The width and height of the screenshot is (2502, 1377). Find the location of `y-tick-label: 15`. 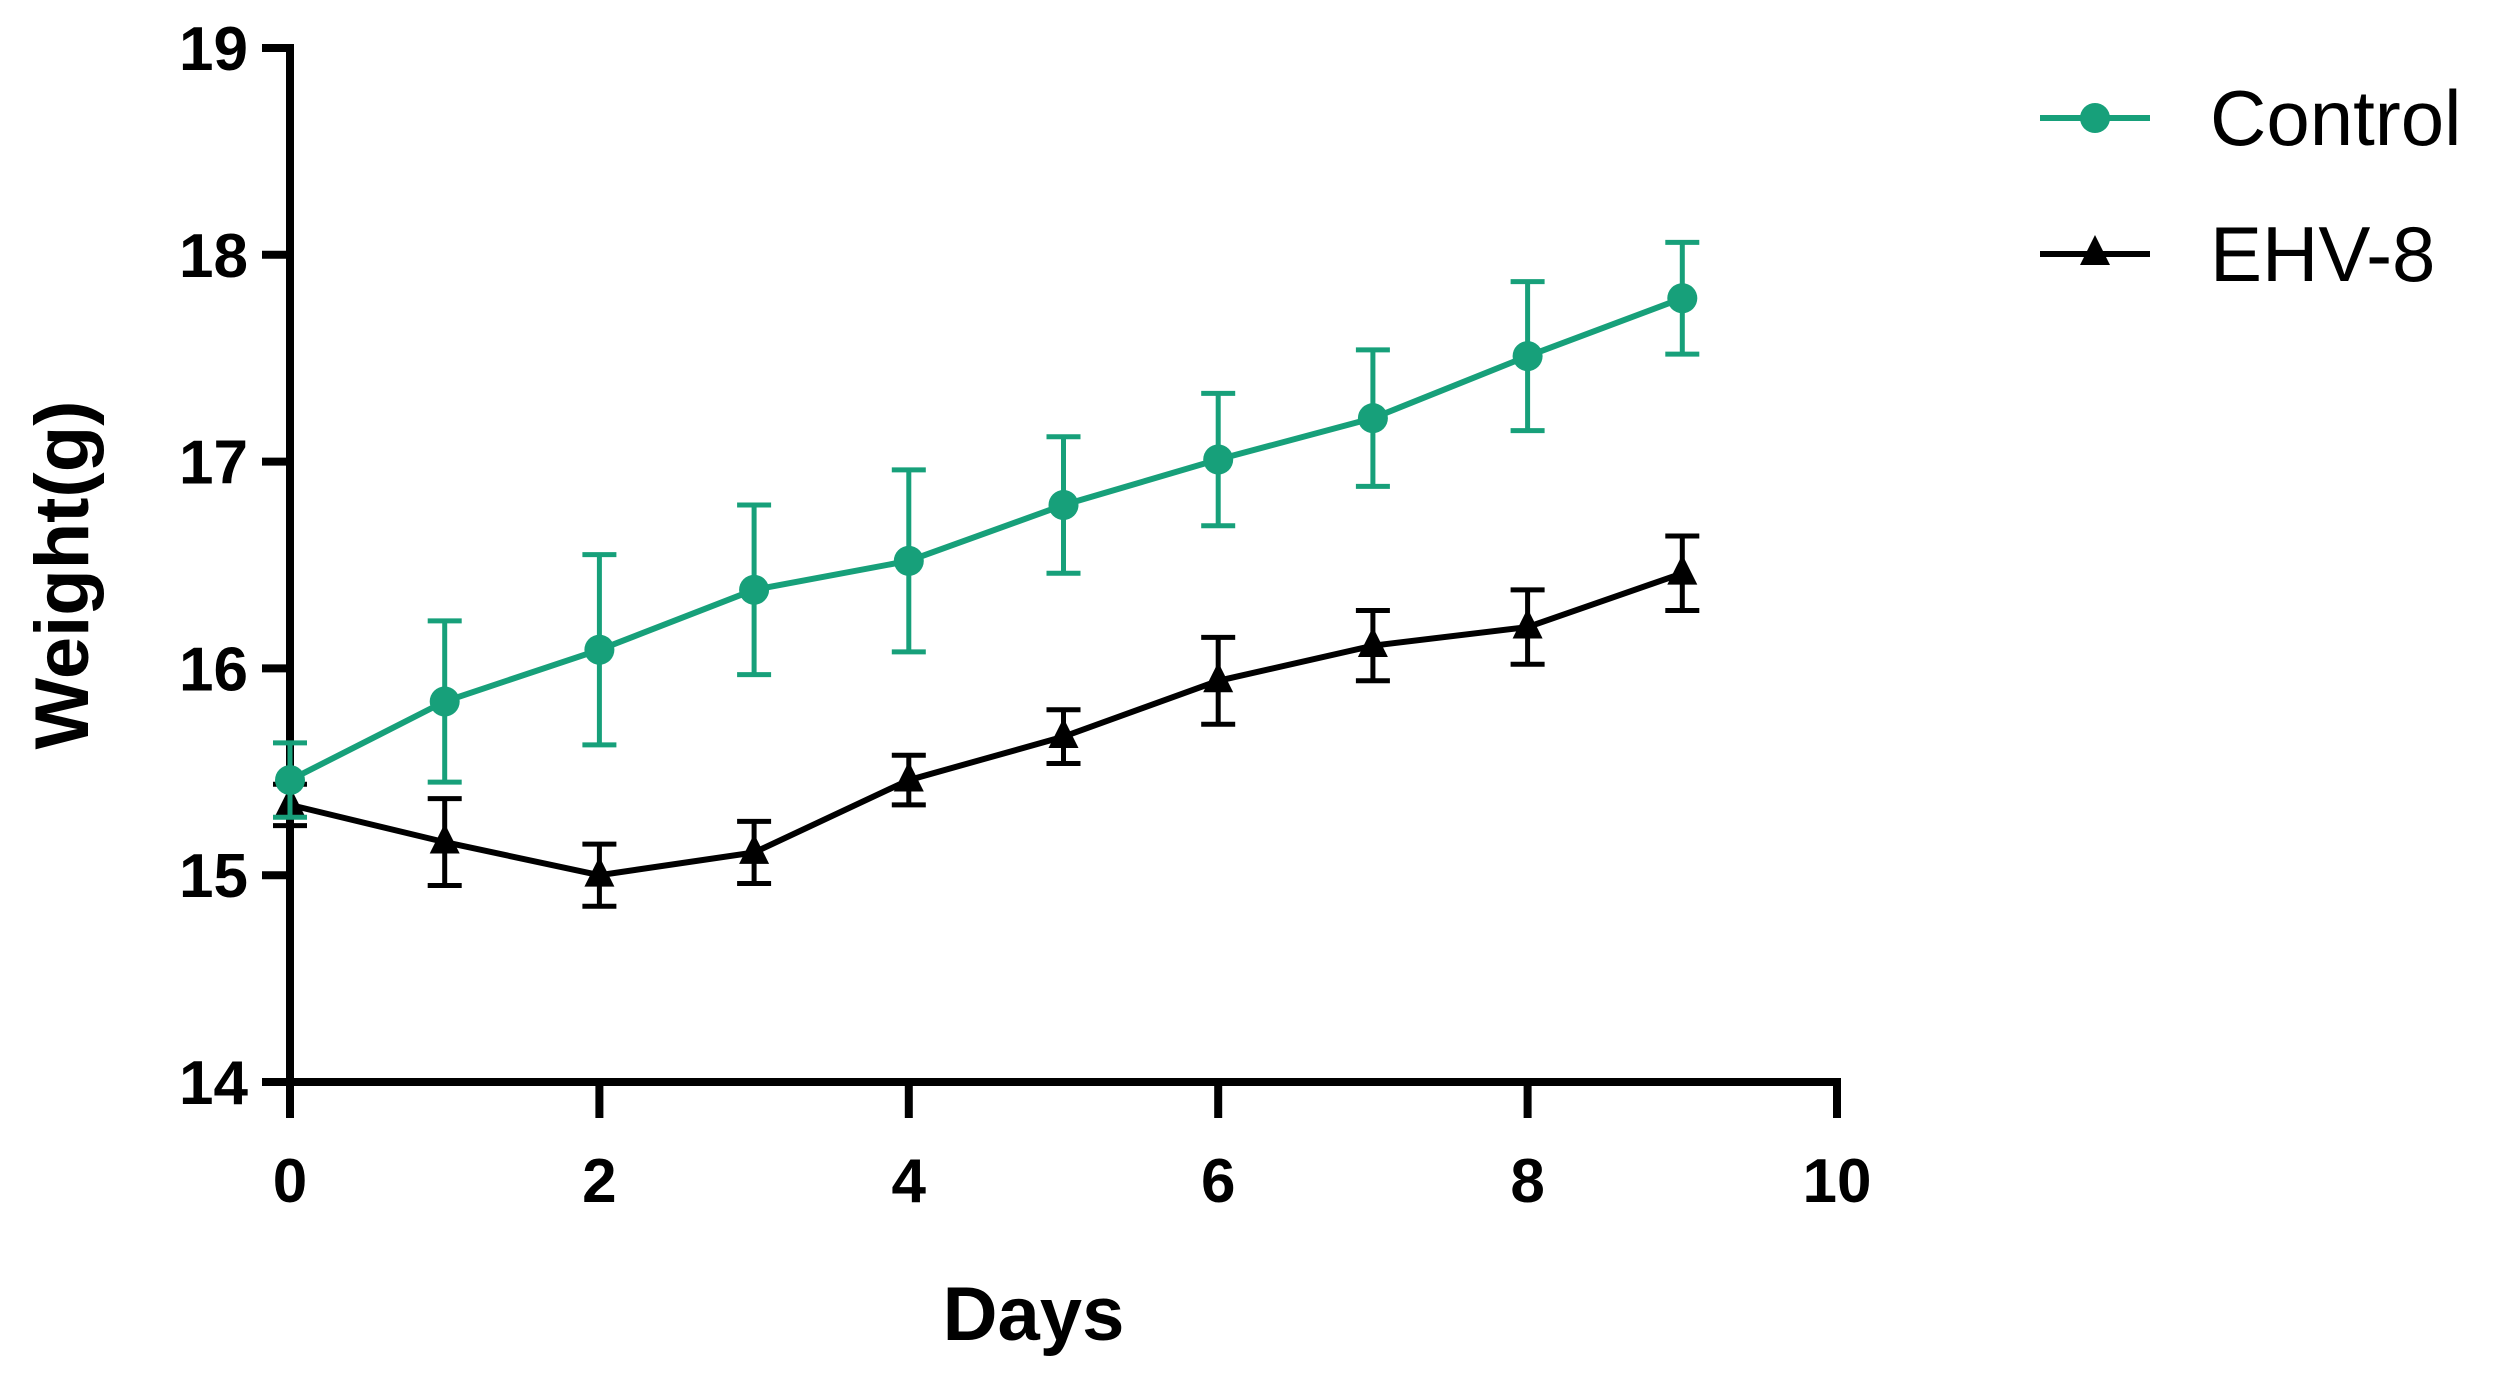

y-tick-label: 15 is located at coordinates (213, 876).